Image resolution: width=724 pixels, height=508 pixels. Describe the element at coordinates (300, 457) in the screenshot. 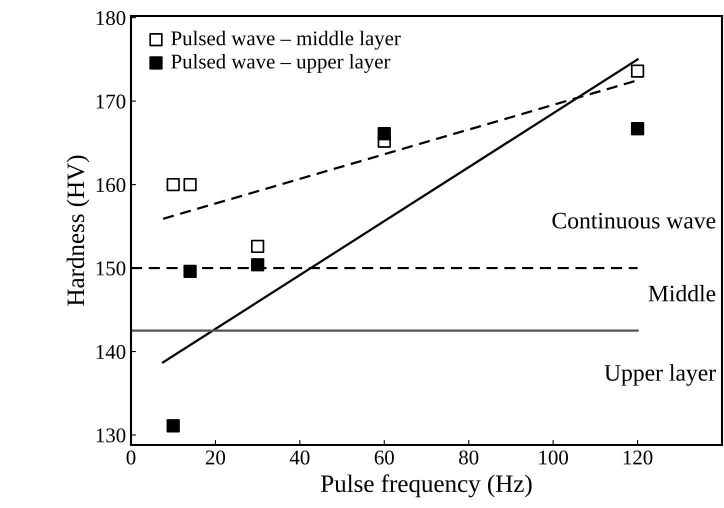

I see `x-tick-label: 40` at that location.